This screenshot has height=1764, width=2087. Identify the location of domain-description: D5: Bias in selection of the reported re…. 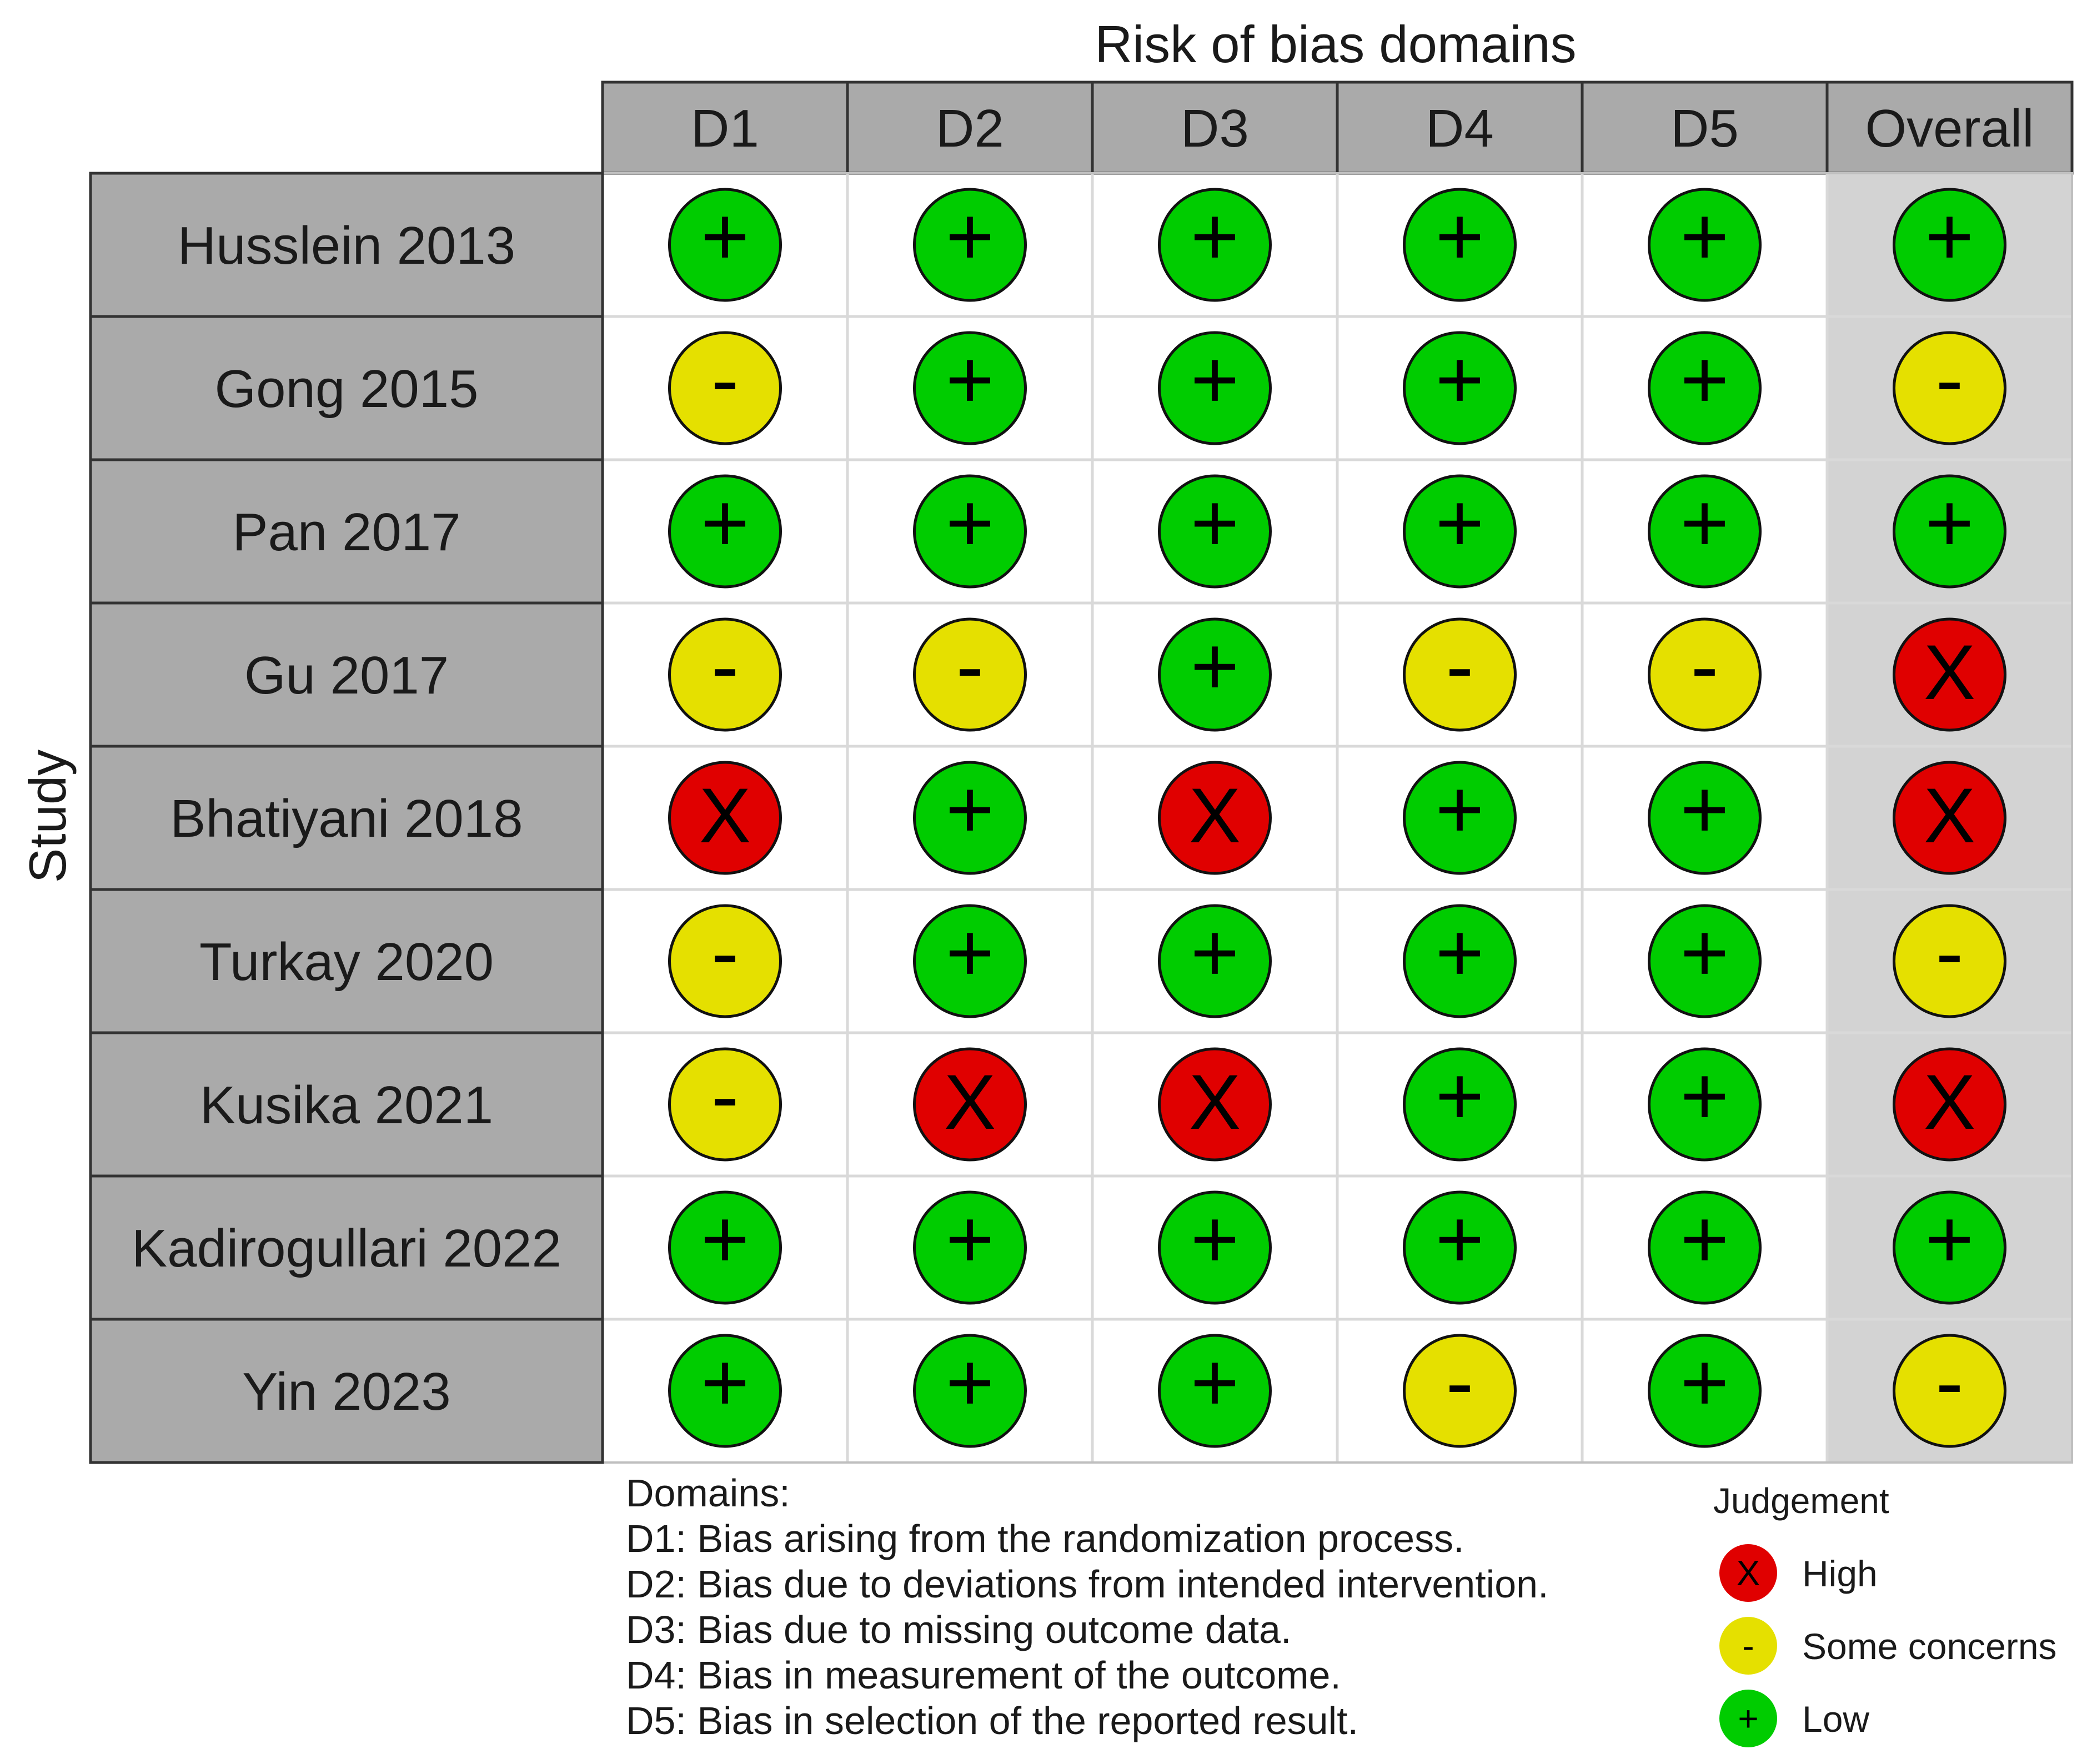
(992, 1720).